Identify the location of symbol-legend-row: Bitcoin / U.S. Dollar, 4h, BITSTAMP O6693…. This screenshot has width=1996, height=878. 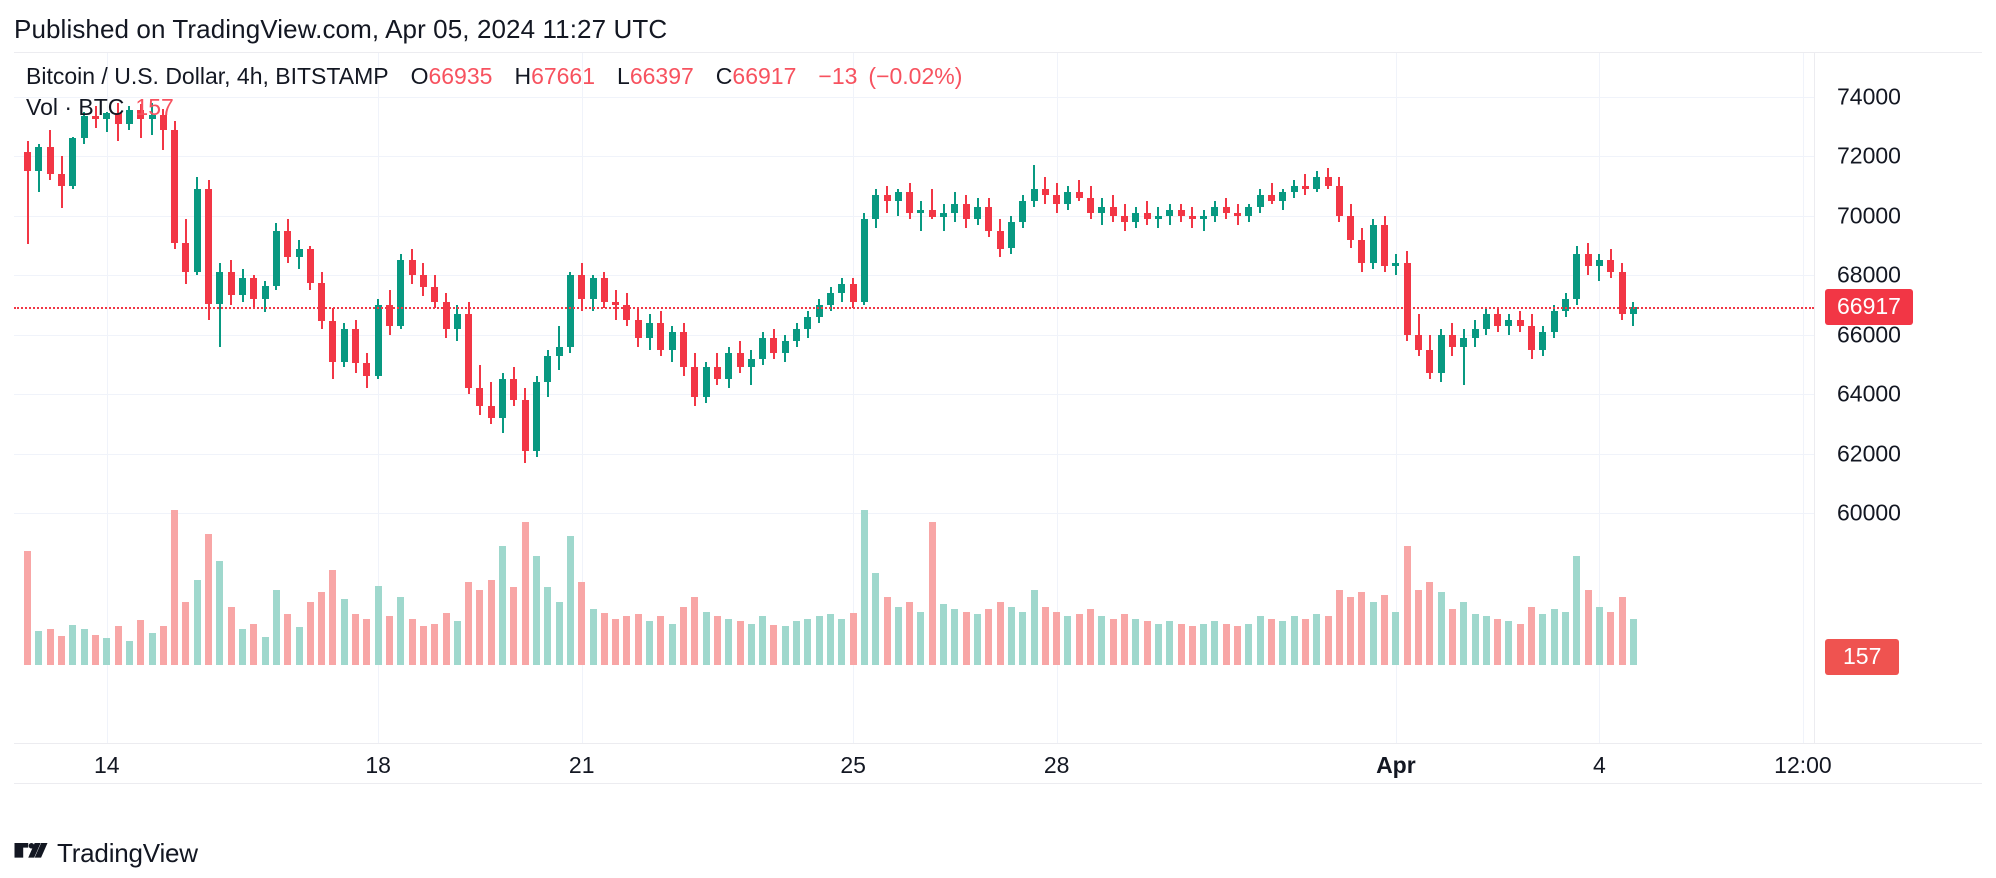
(494, 76).